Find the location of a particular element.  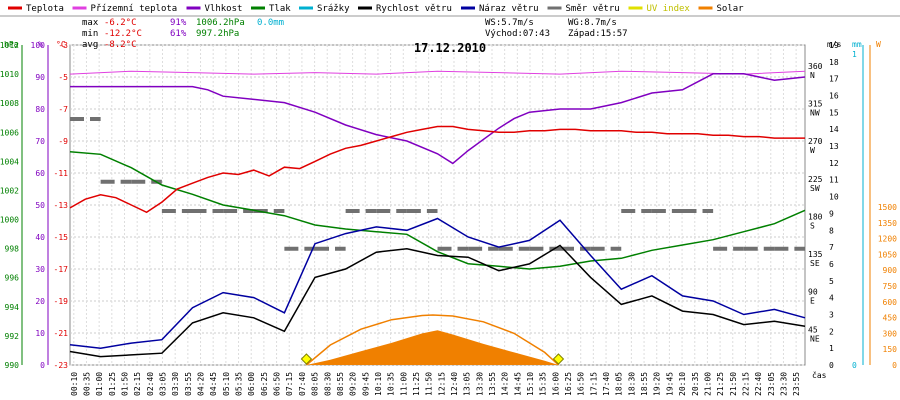

wind-dir-name: S is located at coordinates (812, 225).